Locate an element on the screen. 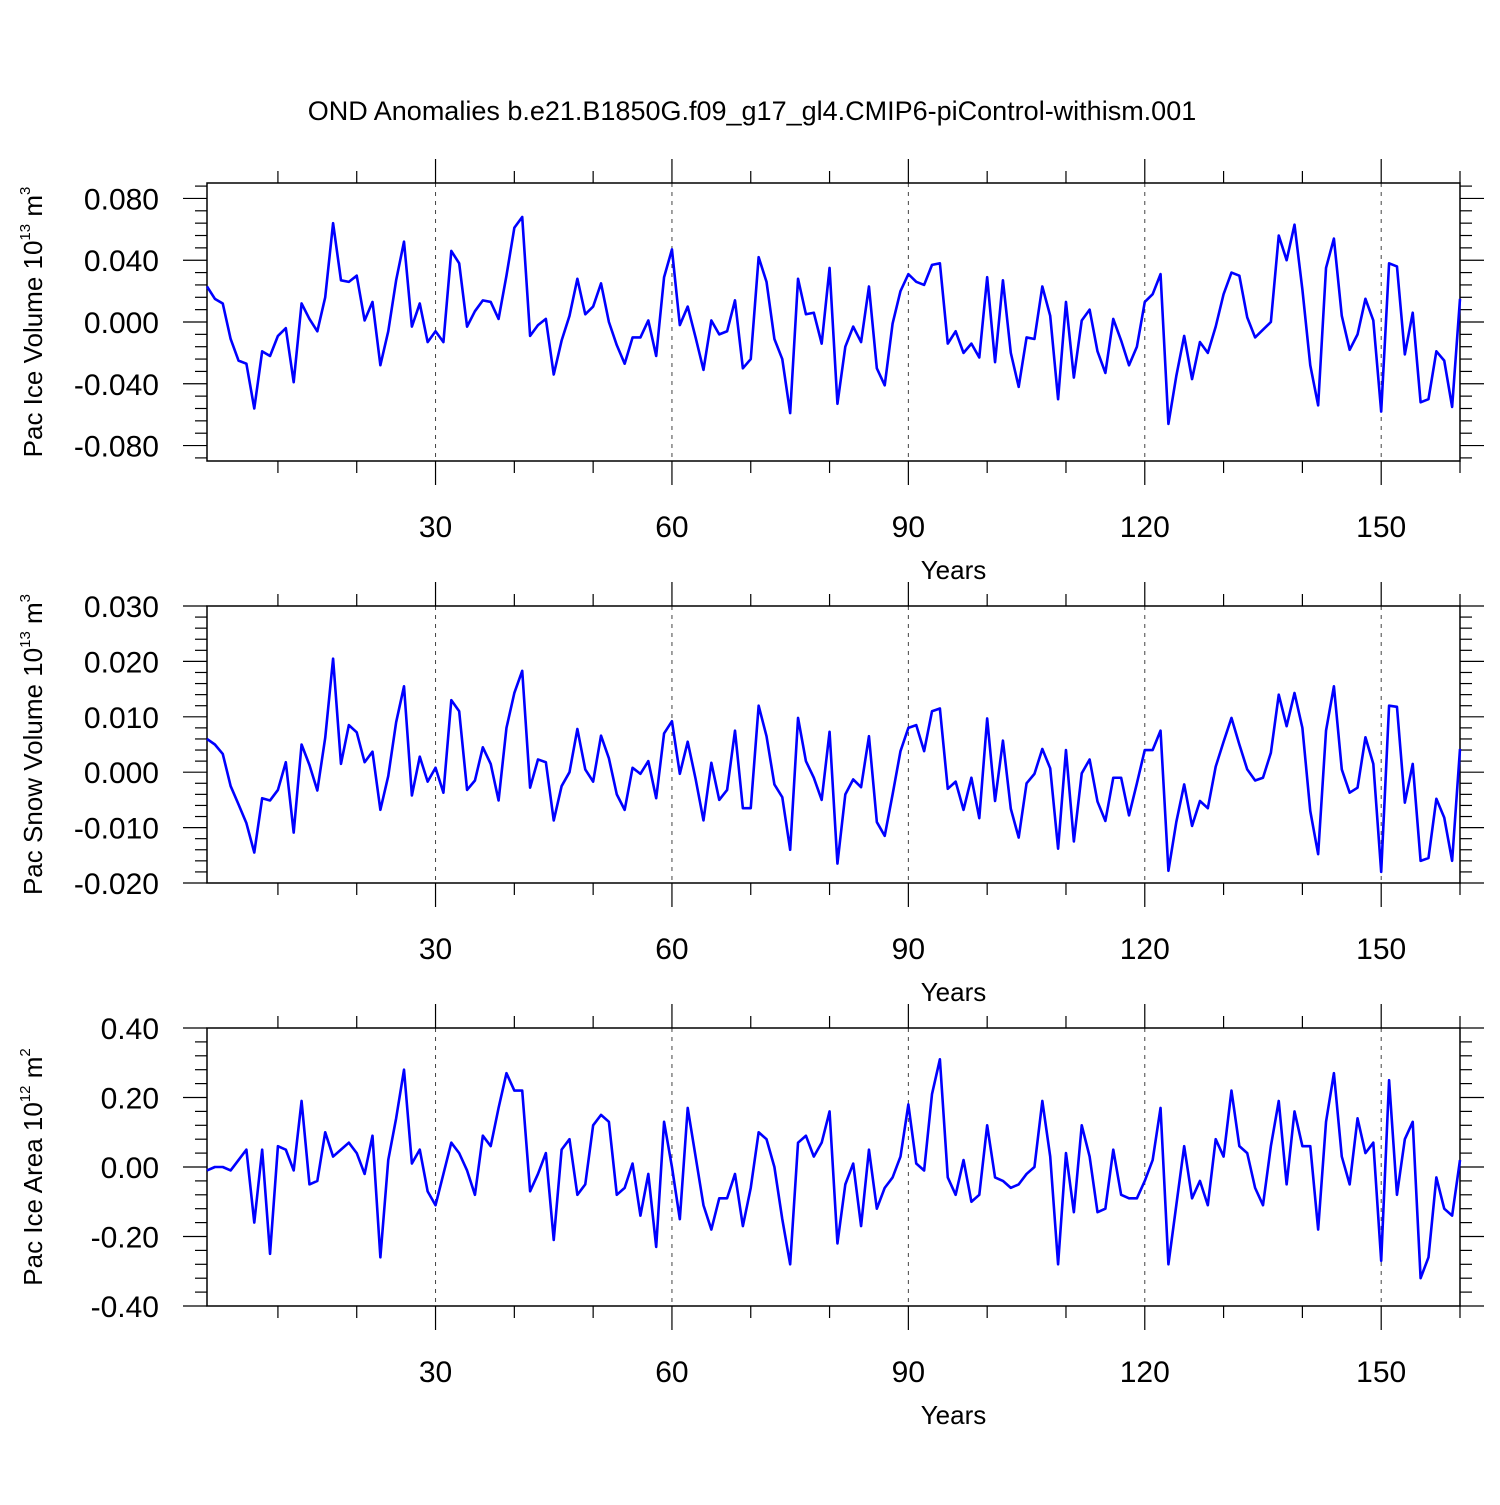  y-tick-label: -0.40 is located at coordinates (125, 1307).